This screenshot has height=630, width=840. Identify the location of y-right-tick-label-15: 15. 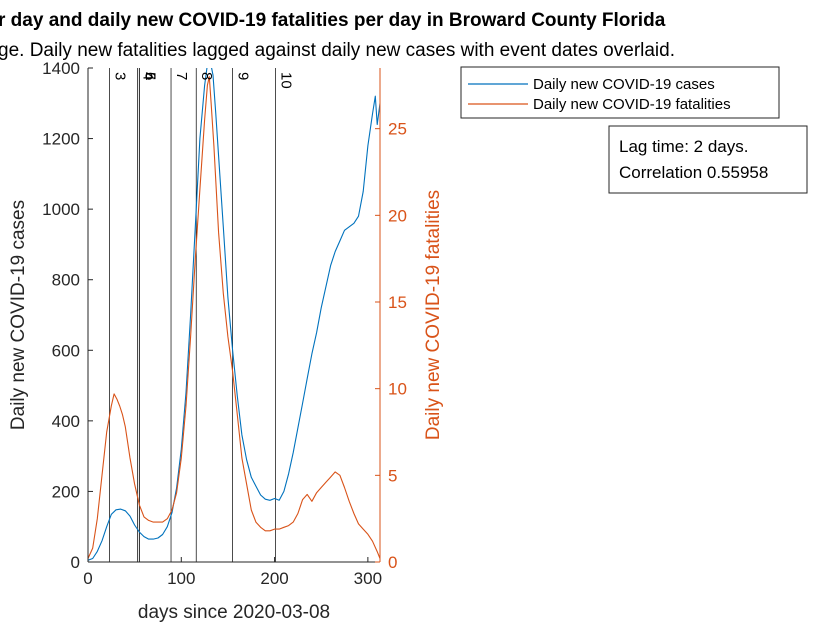
(397, 302).